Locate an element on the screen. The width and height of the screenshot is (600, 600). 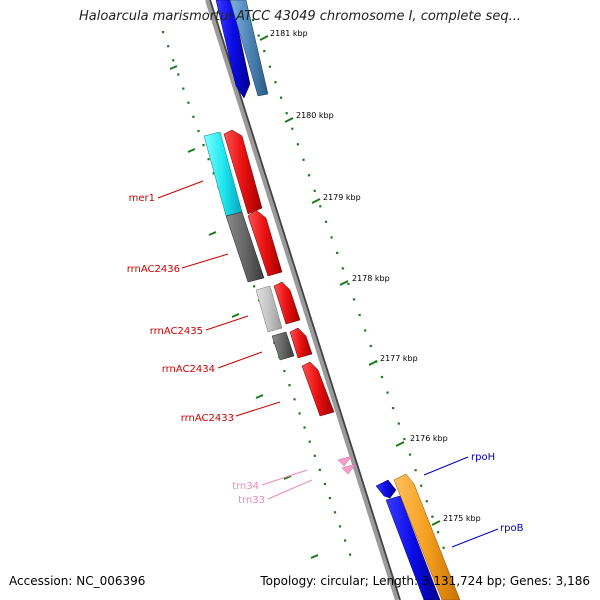
gene-label-rrnAC2435: rrnAC2435 is located at coordinates (176, 331).